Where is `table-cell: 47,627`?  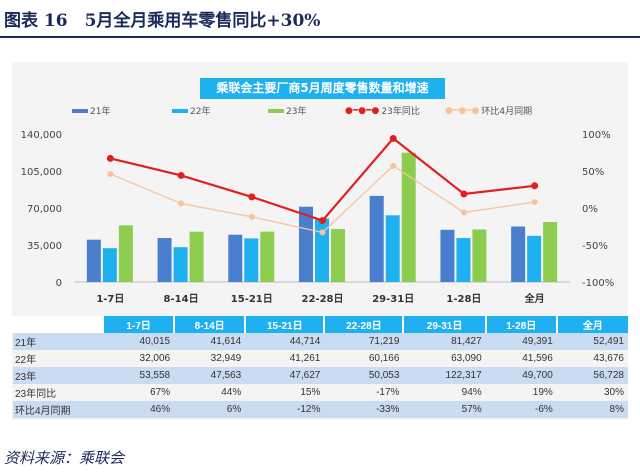
table-cell: 47,627 is located at coordinates (285, 375).